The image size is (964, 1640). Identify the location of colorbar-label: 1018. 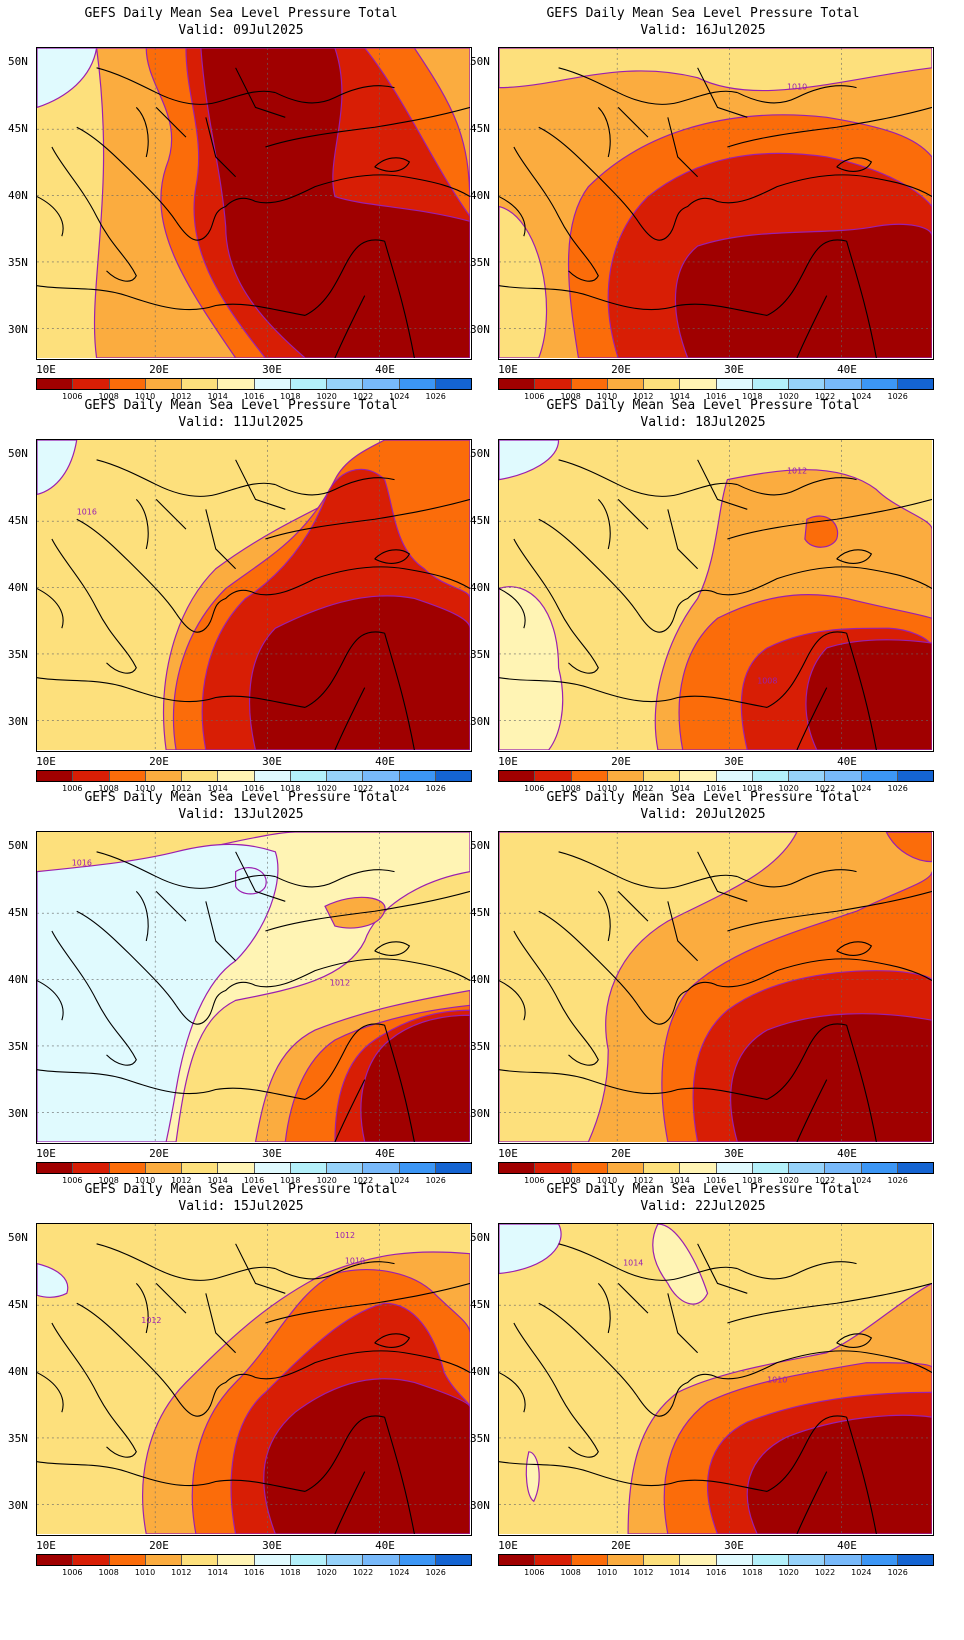
(290, 396).